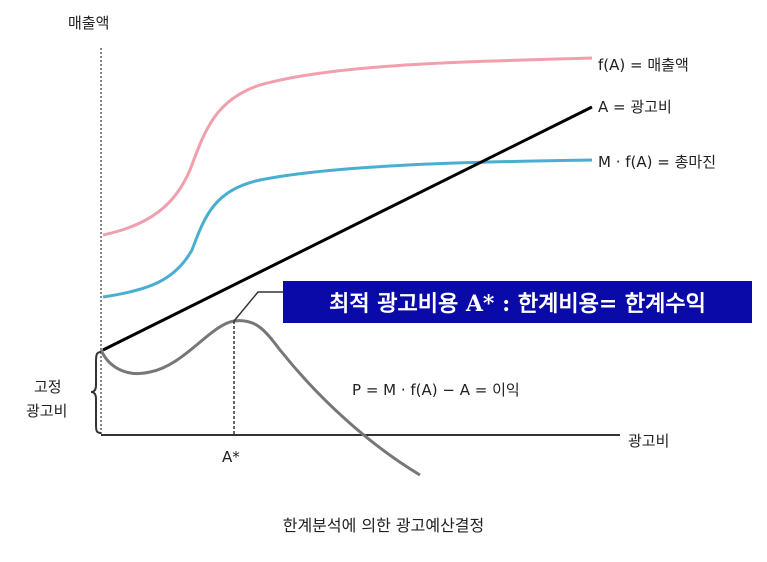  I want to click on profit-curve-label: P = M · f(A) − A = 이익, so click(436, 390).